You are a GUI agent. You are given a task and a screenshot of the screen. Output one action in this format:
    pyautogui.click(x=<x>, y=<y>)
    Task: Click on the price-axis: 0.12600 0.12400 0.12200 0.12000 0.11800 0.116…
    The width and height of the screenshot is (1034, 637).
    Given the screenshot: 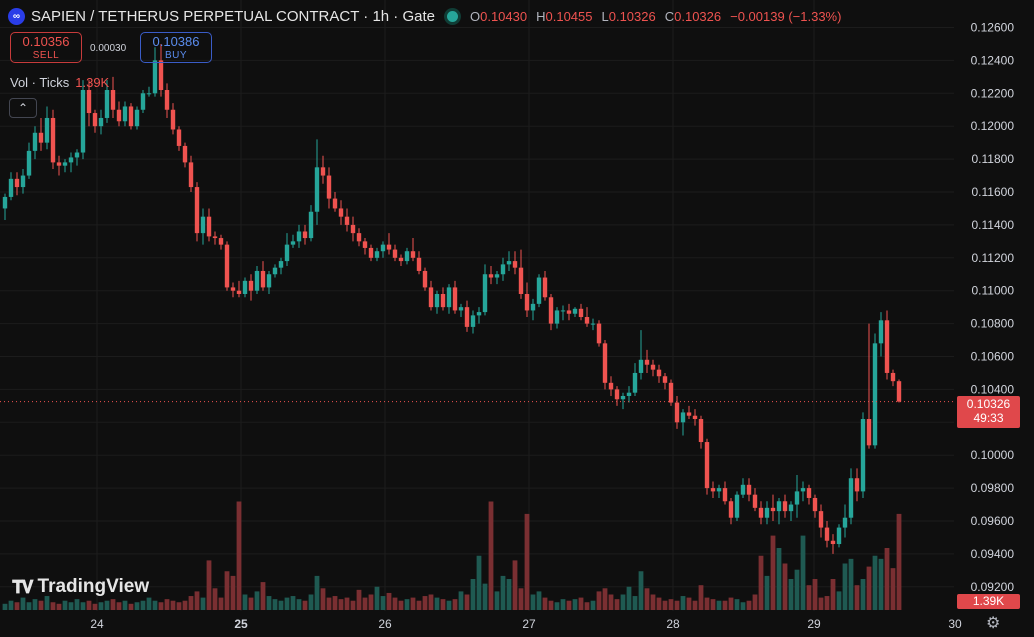 What is the action you would take?
    pyautogui.click(x=993, y=307)
    